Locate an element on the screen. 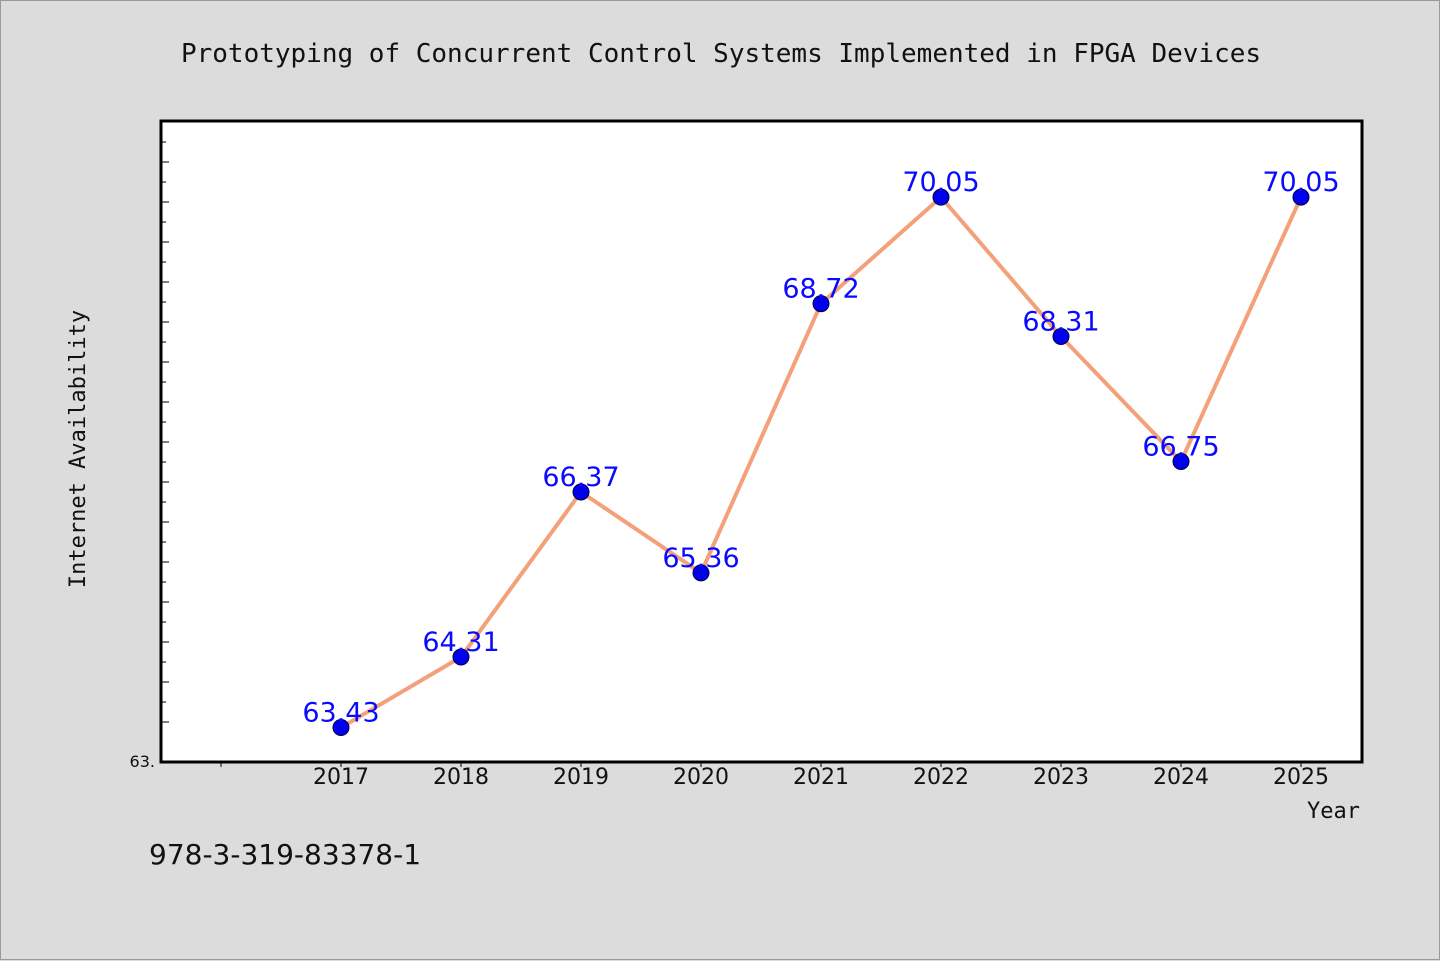 The height and width of the screenshot is (961, 1440). data-label: 66.37 is located at coordinates (580, 477).